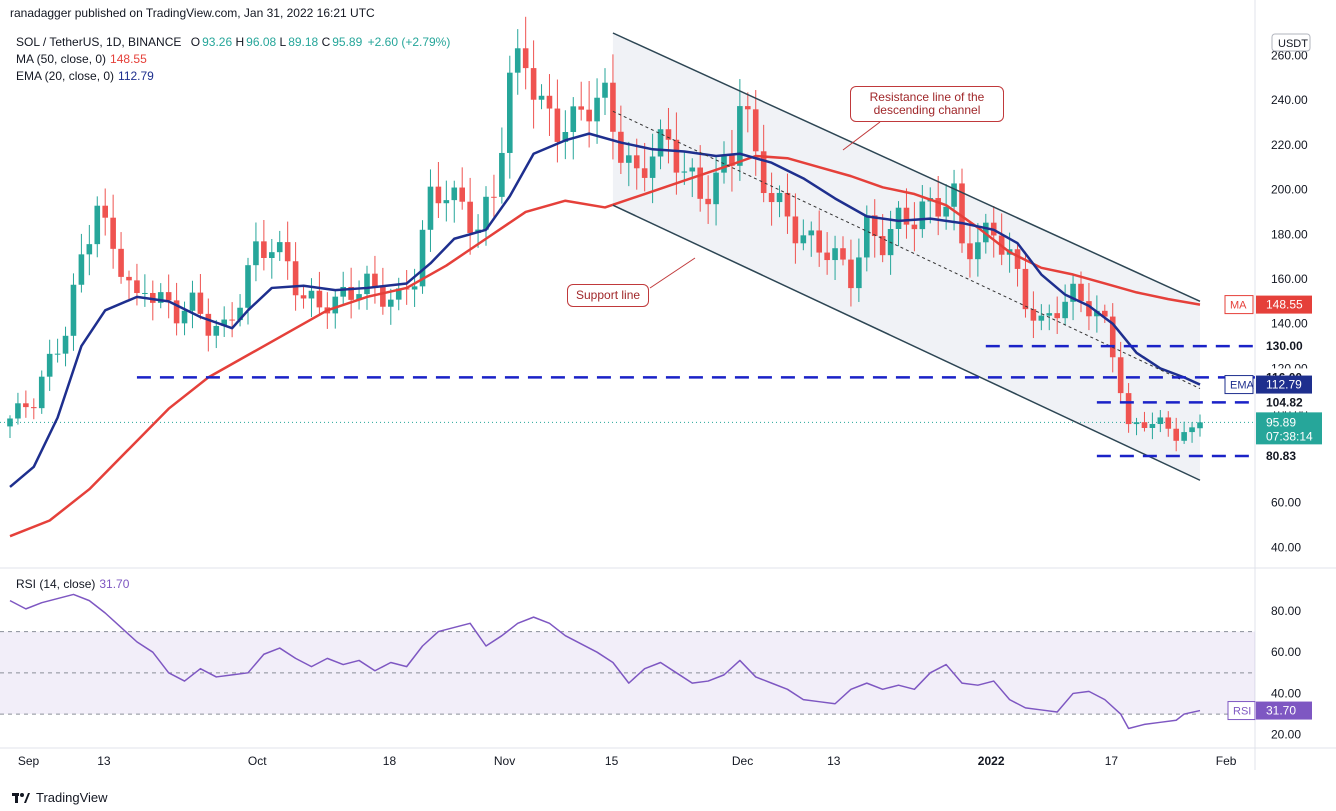  I want to click on rsi-legend: RSI (14, close) 31.70, so click(72, 584).